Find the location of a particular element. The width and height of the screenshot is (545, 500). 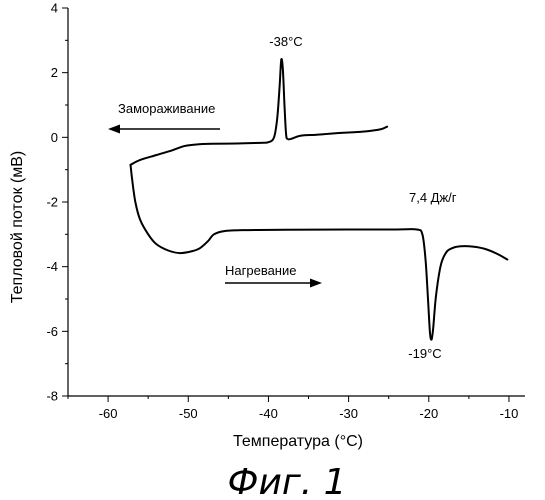

y-tick-label: 2 is located at coordinates (54, 72).